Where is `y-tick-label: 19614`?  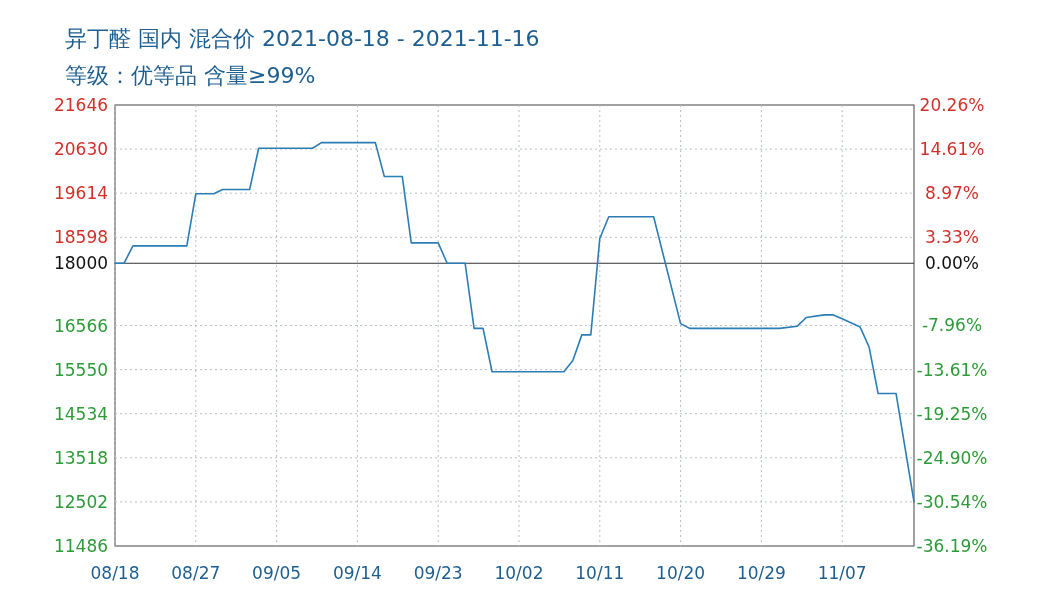 y-tick-label: 19614 is located at coordinates (81, 193).